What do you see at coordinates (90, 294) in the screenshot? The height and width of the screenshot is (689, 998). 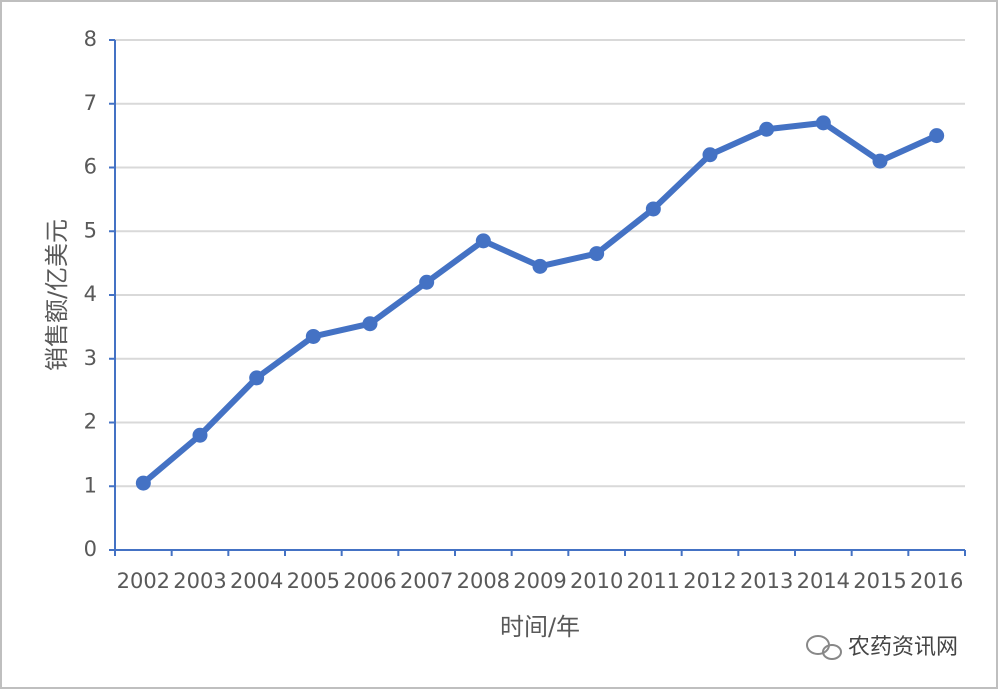 I see `y-tick-label: 4` at bounding box center [90, 294].